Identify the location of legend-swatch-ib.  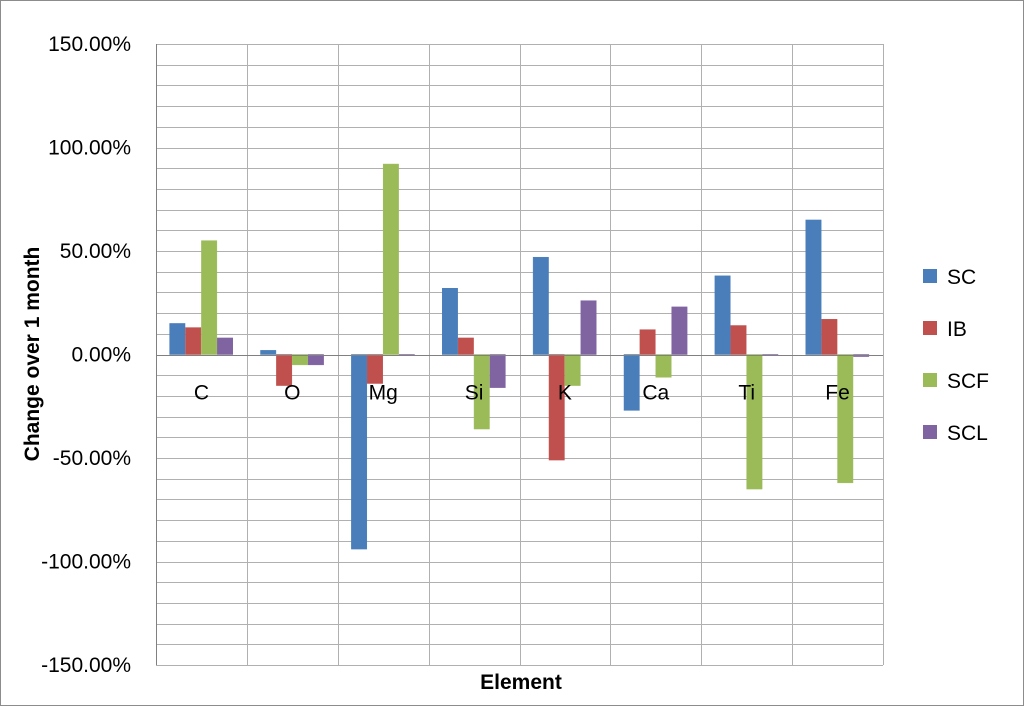
(930, 328).